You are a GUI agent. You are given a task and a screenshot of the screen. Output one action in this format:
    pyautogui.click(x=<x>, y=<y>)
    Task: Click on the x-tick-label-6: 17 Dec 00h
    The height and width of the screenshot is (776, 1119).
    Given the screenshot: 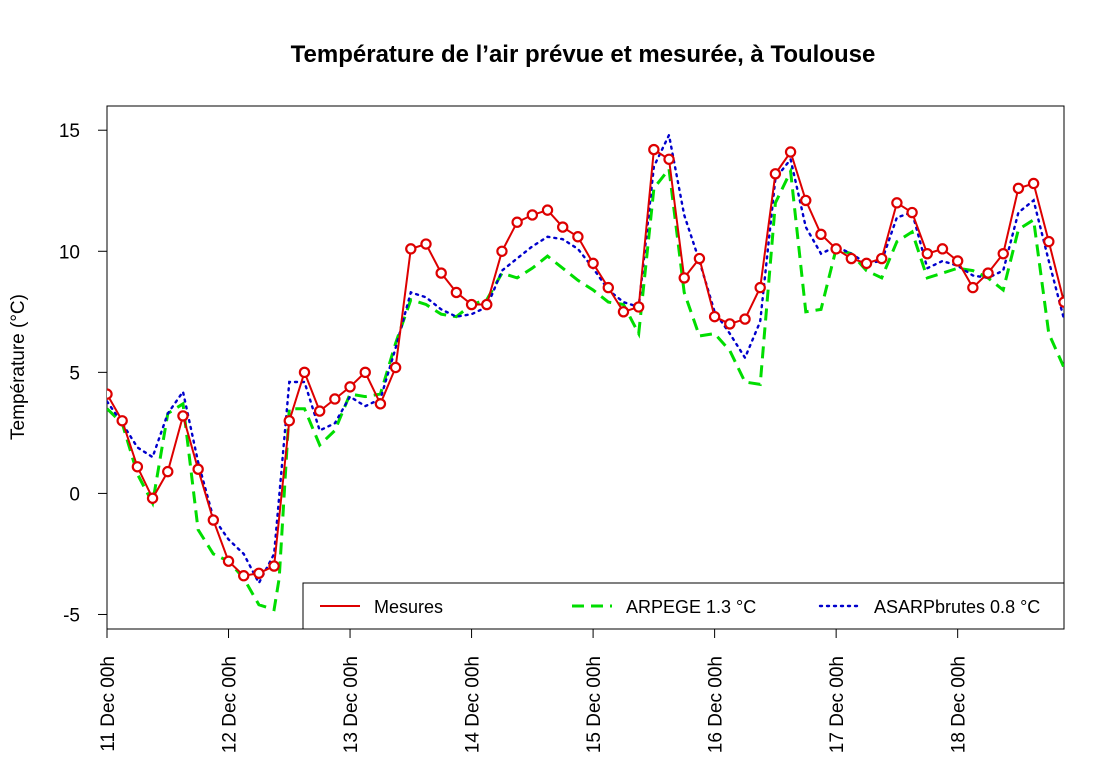 What is the action you would take?
    pyautogui.click(x=837, y=704)
    